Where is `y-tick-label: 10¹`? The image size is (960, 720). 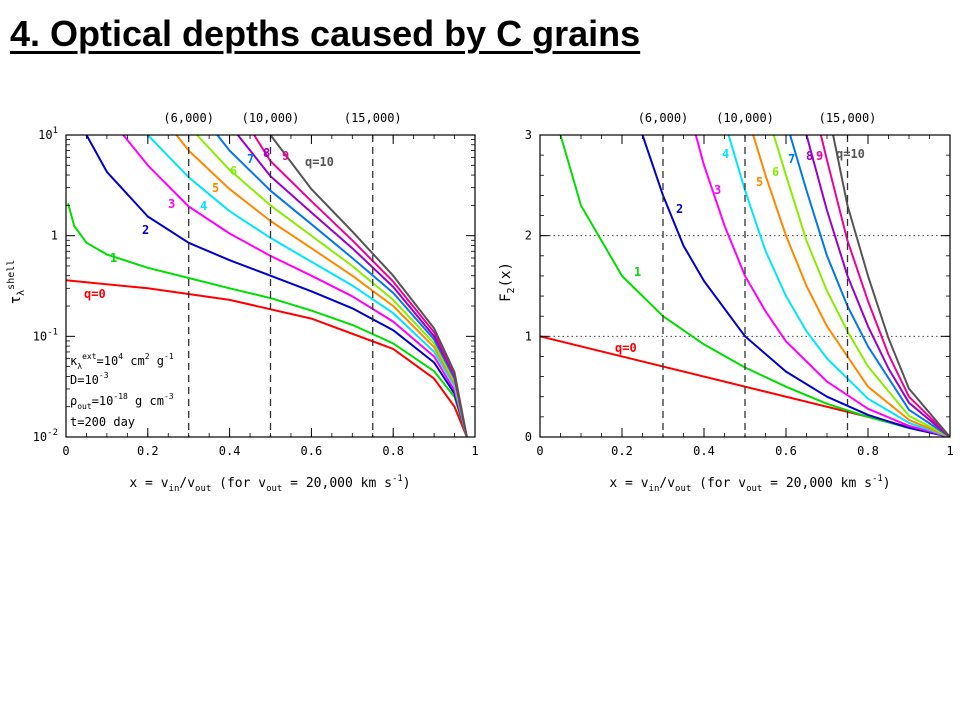
y-tick-label: 10¹ is located at coordinates (48, 134).